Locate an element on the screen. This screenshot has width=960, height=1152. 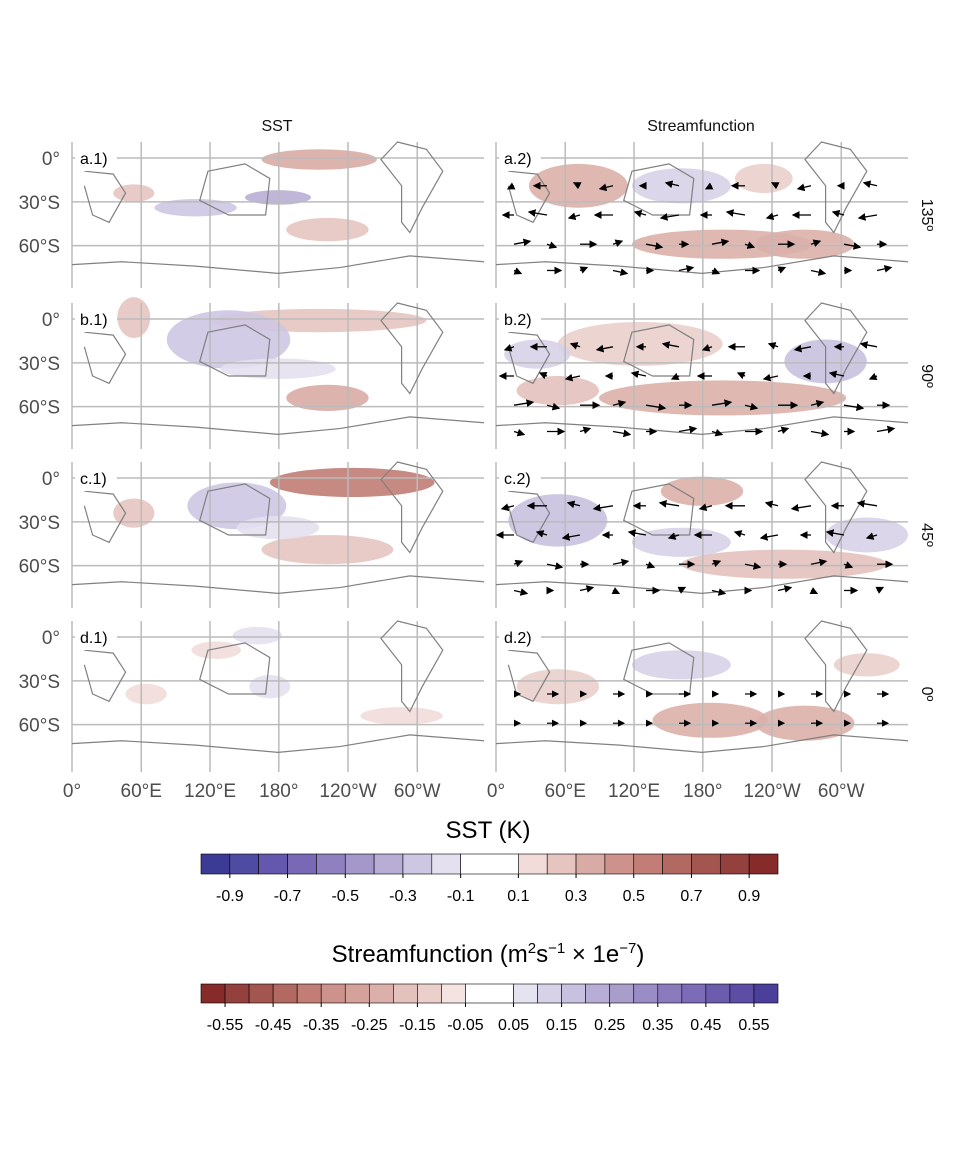
streamfunction-colorbar-swatches is located at coordinates (489, 993).